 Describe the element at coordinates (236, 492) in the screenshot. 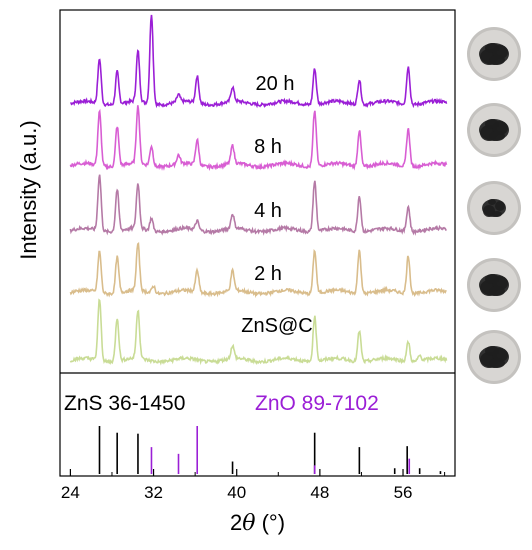

I see `x-tick-label-2: 40` at that location.